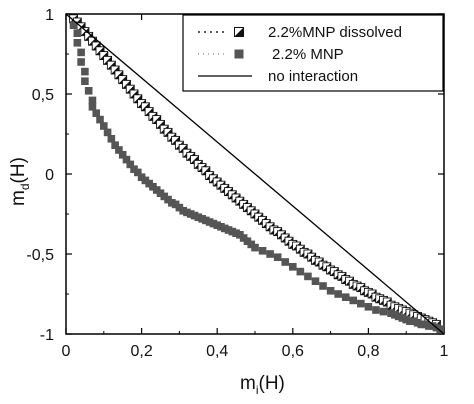 This screenshot has height=404, width=474. What do you see at coordinates (255, 351) in the screenshot?
I see `x-tick-labels: 0 0,2 0,4 0,6 0,8 1` at bounding box center [255, 351].